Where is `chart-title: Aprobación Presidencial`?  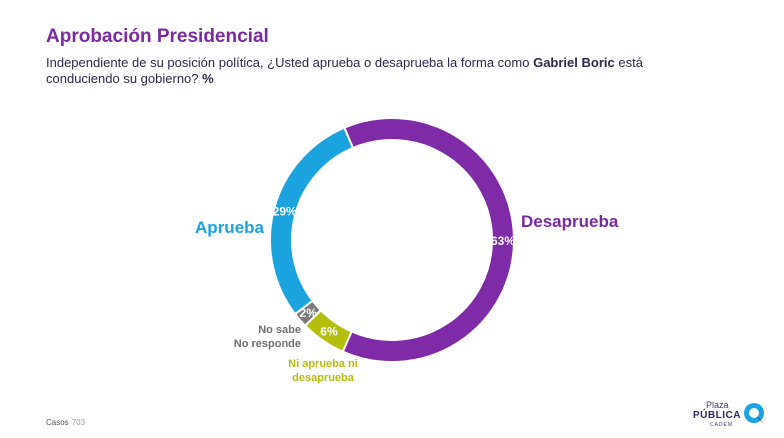
chart-title: Aprobación Presidencial is located at coordinates (157, 36).